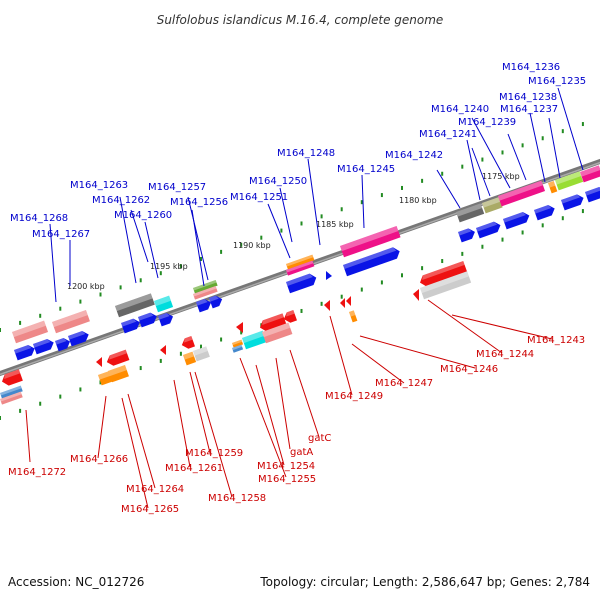 This screenshot has height=600, width=600. I want to click on gene-label-top: M164_1245, so click(366, 169).